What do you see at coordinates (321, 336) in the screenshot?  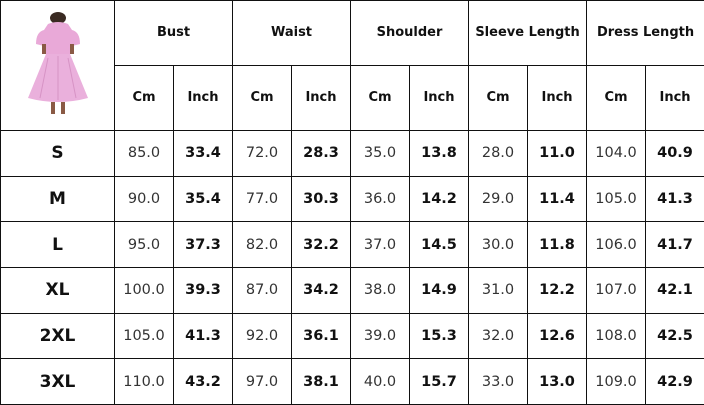 I see `inch-value: 36.1` at bounding box center [321, 336].